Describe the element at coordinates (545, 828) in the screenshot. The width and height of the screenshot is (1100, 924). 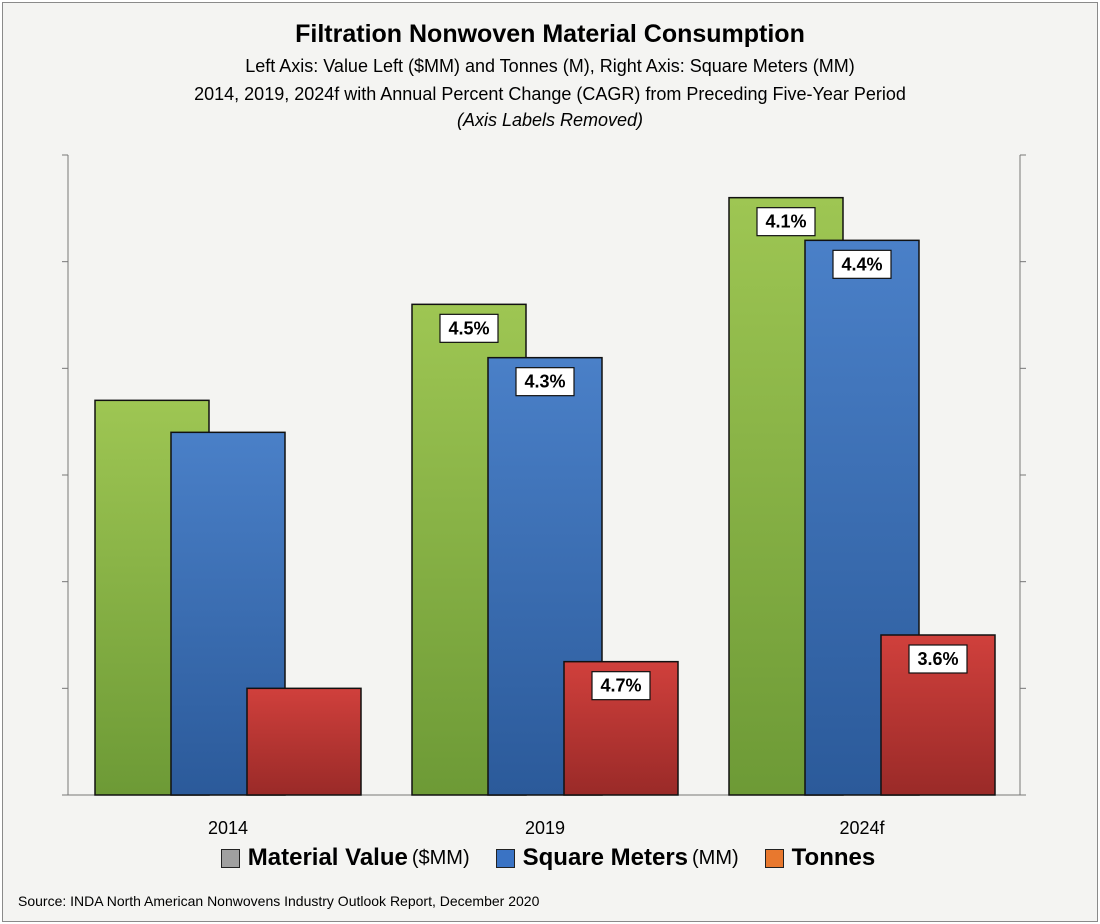
I see `x-tick-label: 2019` at that location.